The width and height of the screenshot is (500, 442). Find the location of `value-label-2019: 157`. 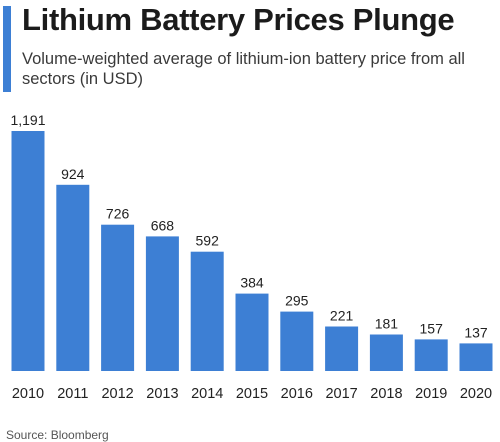

value-label-2019: 157 is located at coordinates (432, 328).